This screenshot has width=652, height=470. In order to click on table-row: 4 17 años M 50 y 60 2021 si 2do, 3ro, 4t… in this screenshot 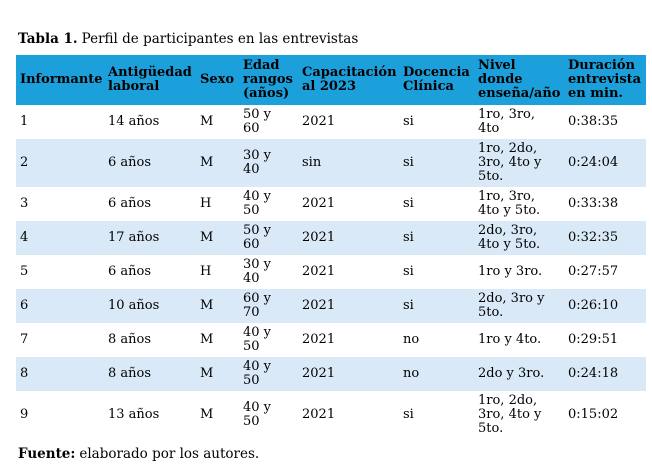, I will do `click(331, 238)`.